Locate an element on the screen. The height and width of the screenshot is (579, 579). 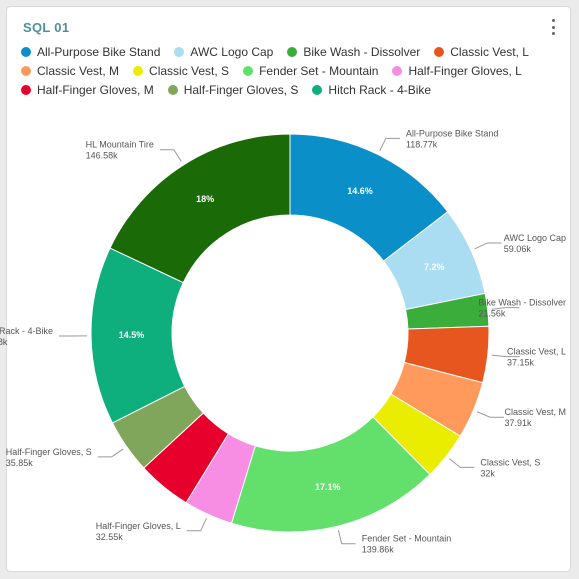
legend-label: Fender Set - Mountain is located at coordinates (319, 71).